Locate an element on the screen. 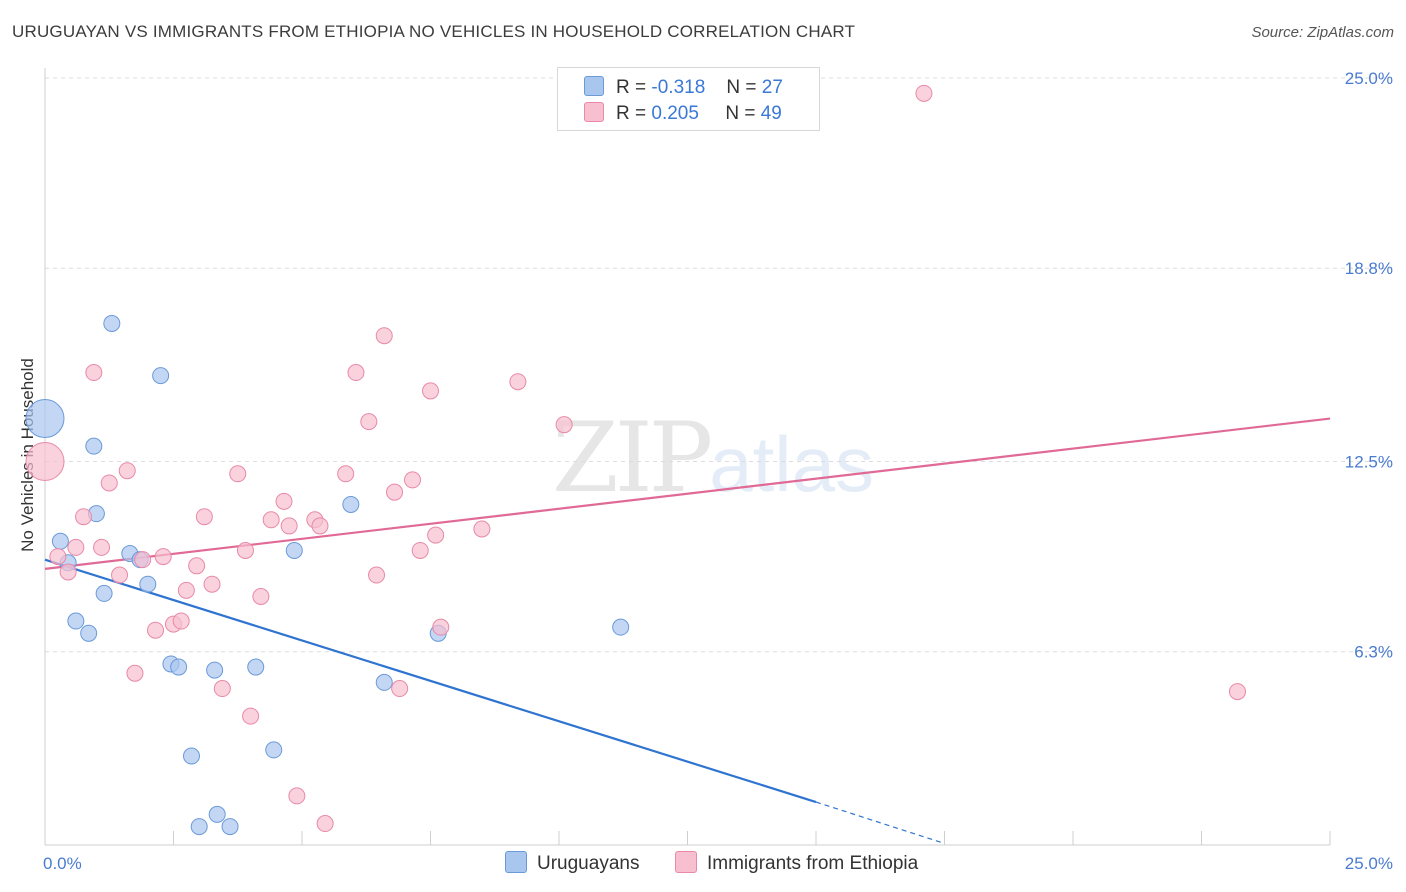  bottom-legend-swatch-ethiopia is located at coordinates (686, 862).